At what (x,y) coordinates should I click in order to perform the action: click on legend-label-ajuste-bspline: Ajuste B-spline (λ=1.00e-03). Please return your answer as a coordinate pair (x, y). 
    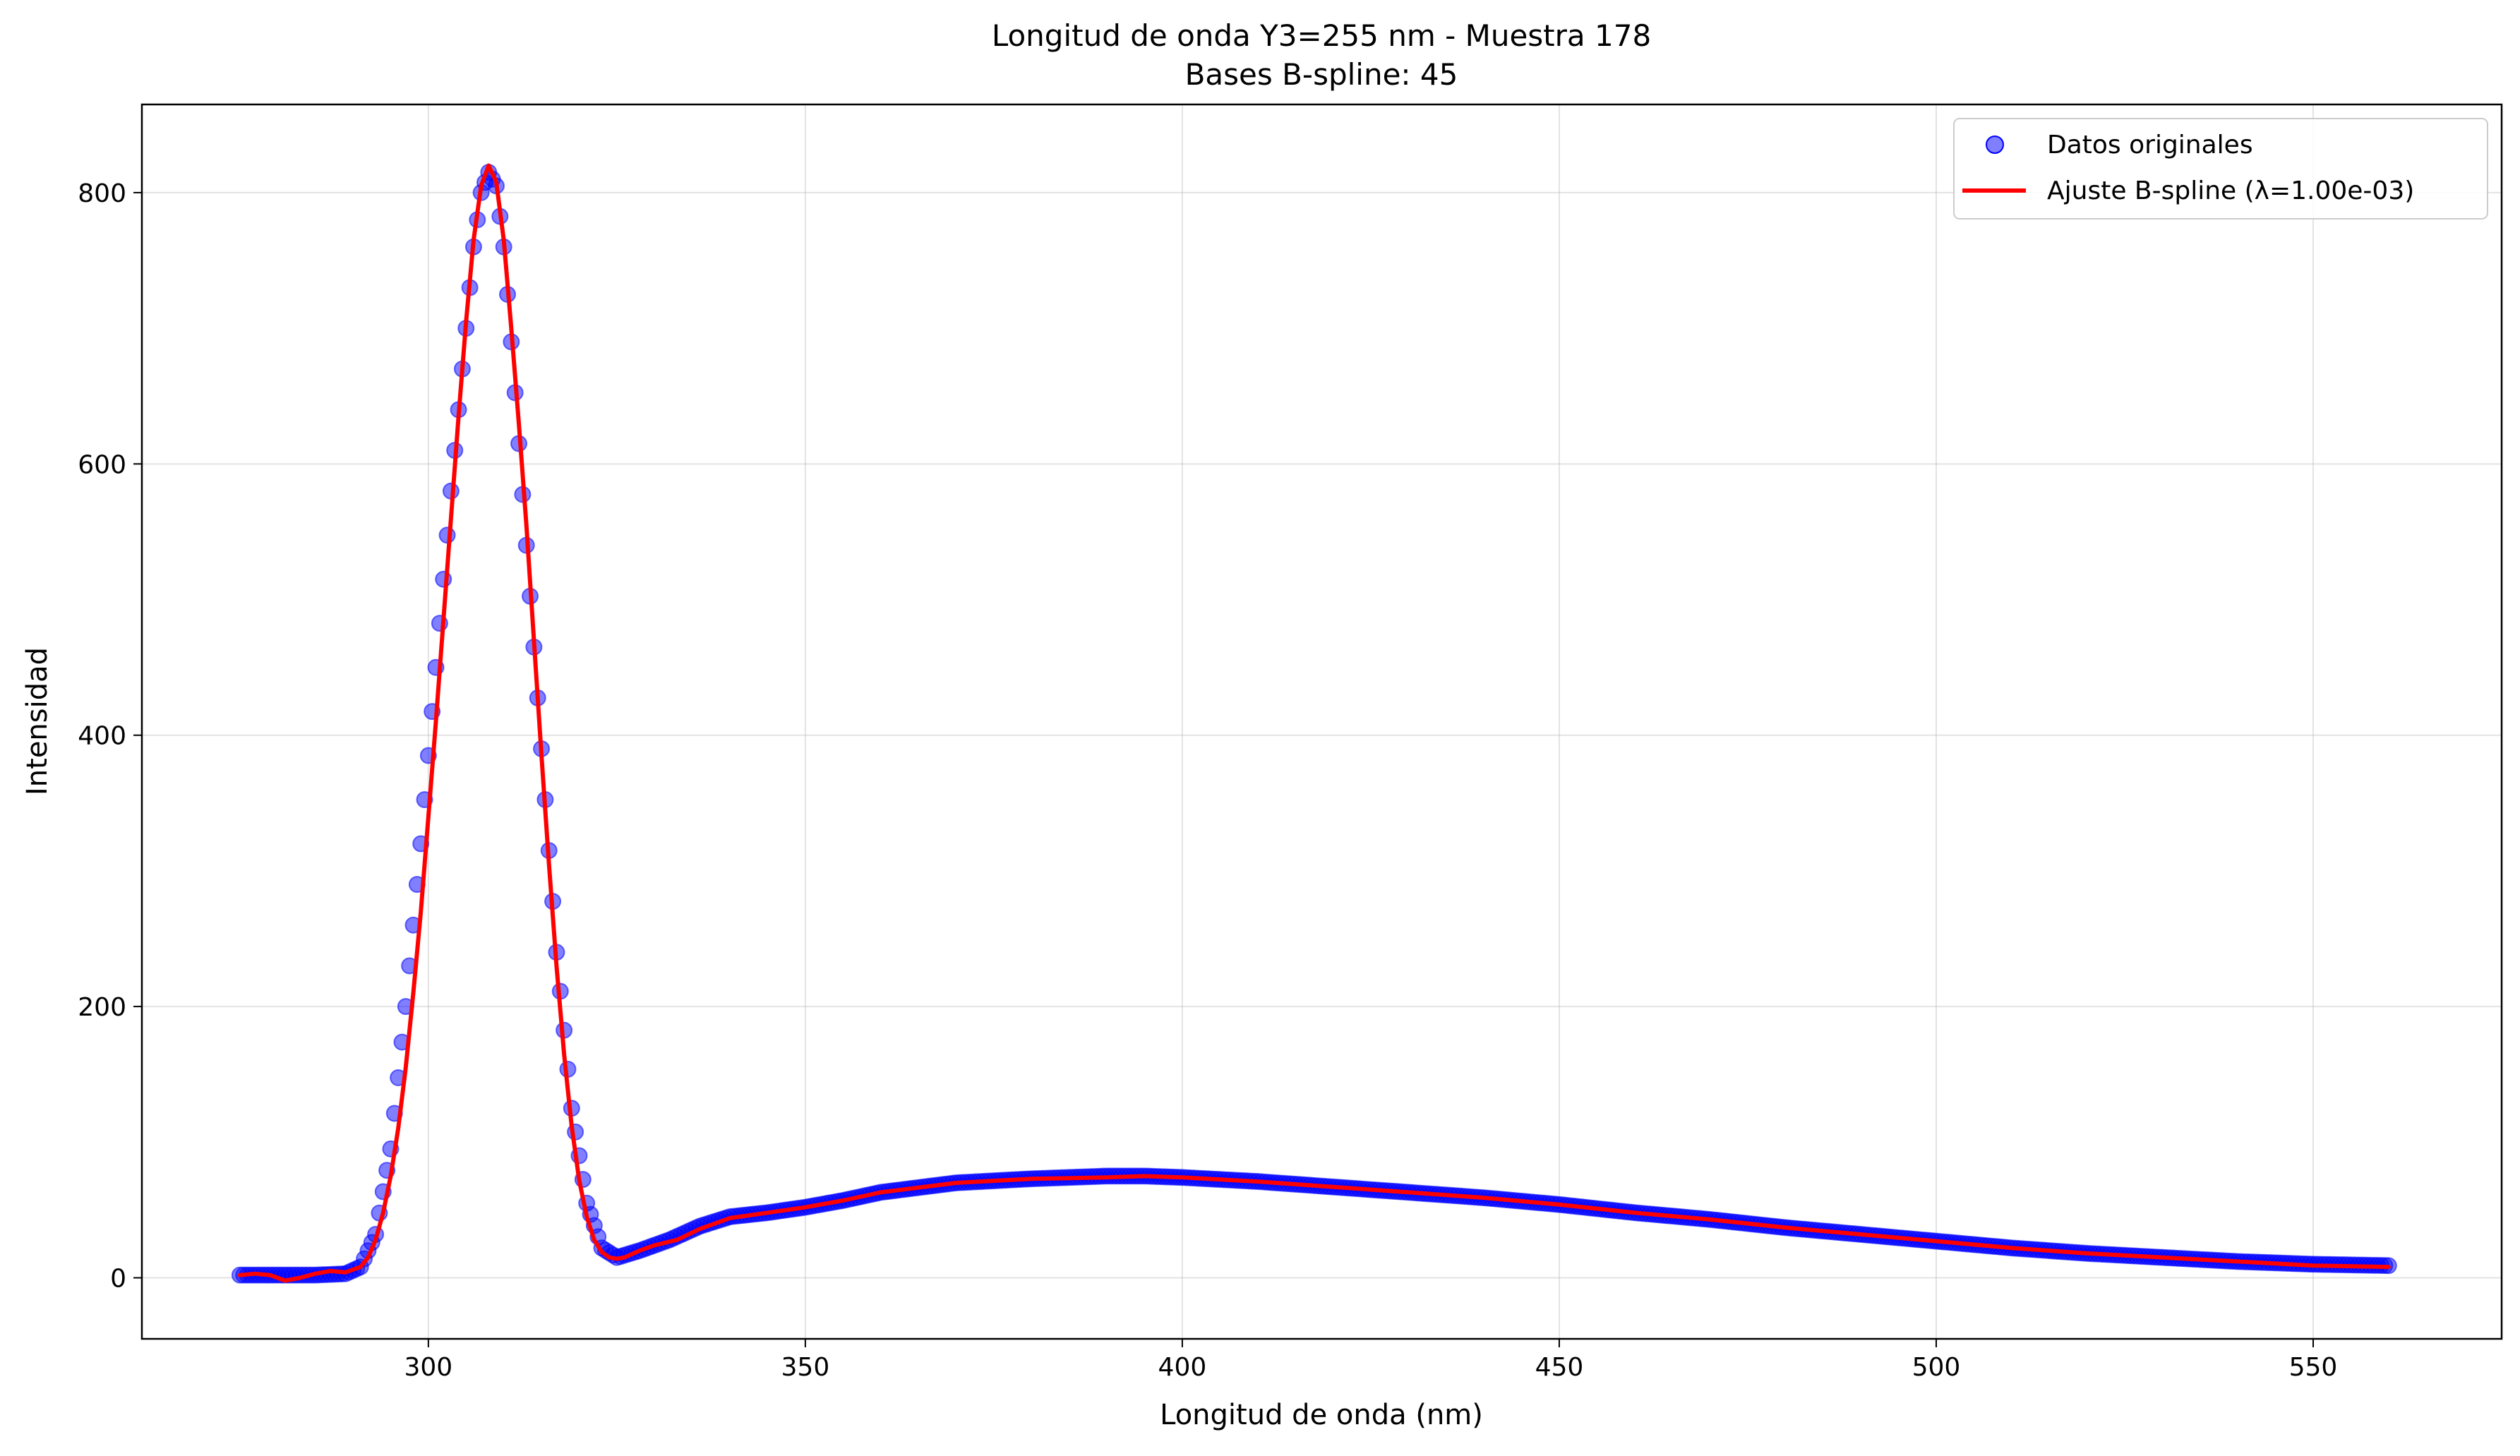
    Looking at the image, I should click on (2230, 190).